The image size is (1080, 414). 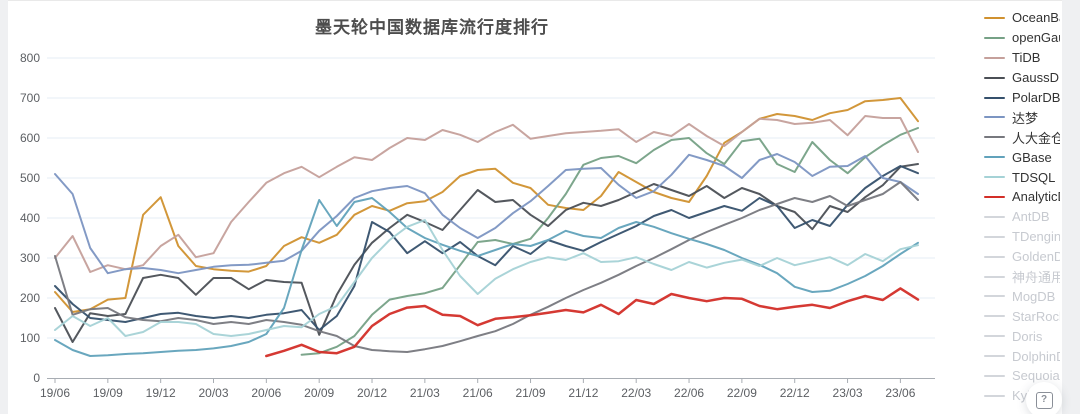 I want to click on svg-text: 20/06, so click(x=266, y=393).